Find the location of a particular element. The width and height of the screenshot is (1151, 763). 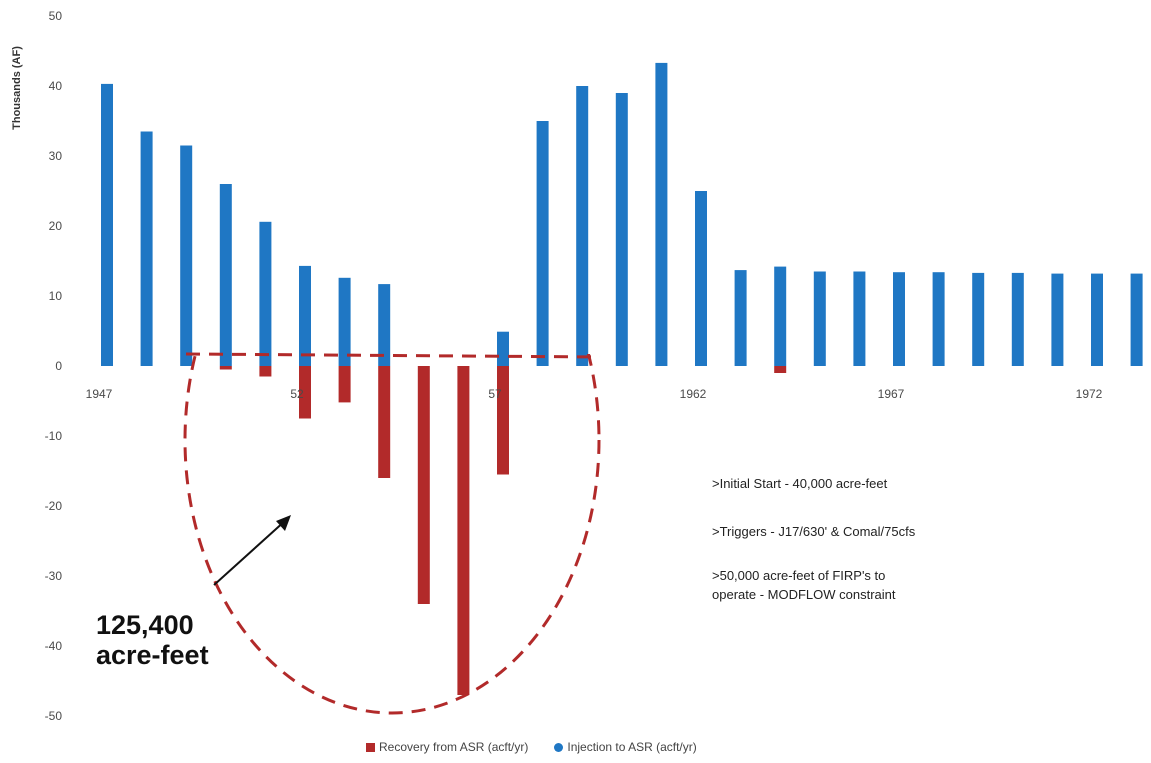

x-tick-label: 1967 is located at coordinates (891, 394).